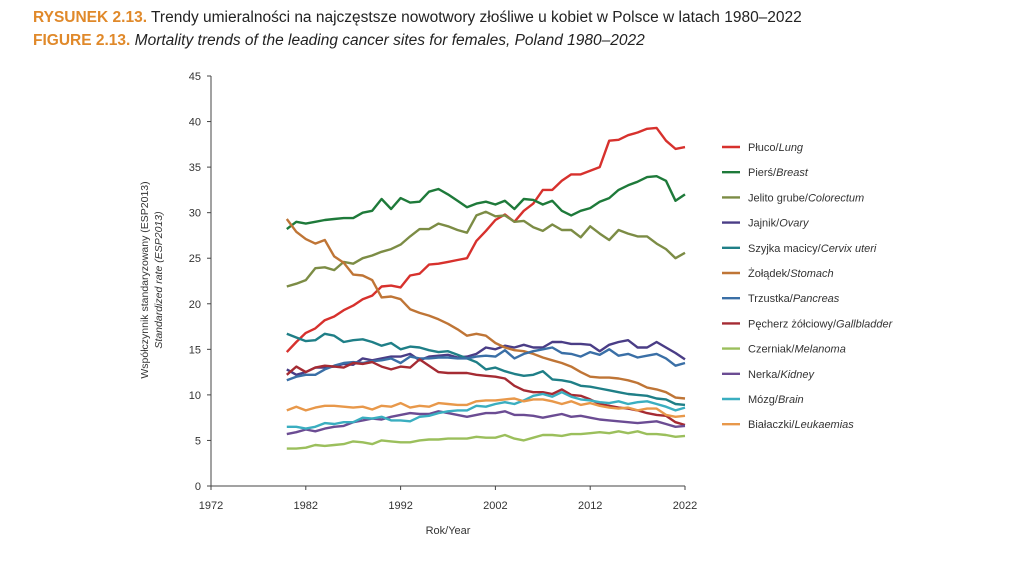 This screenshot has width=1024, height=563. I want to click on y-tick-label: 45, so click(195, 77).